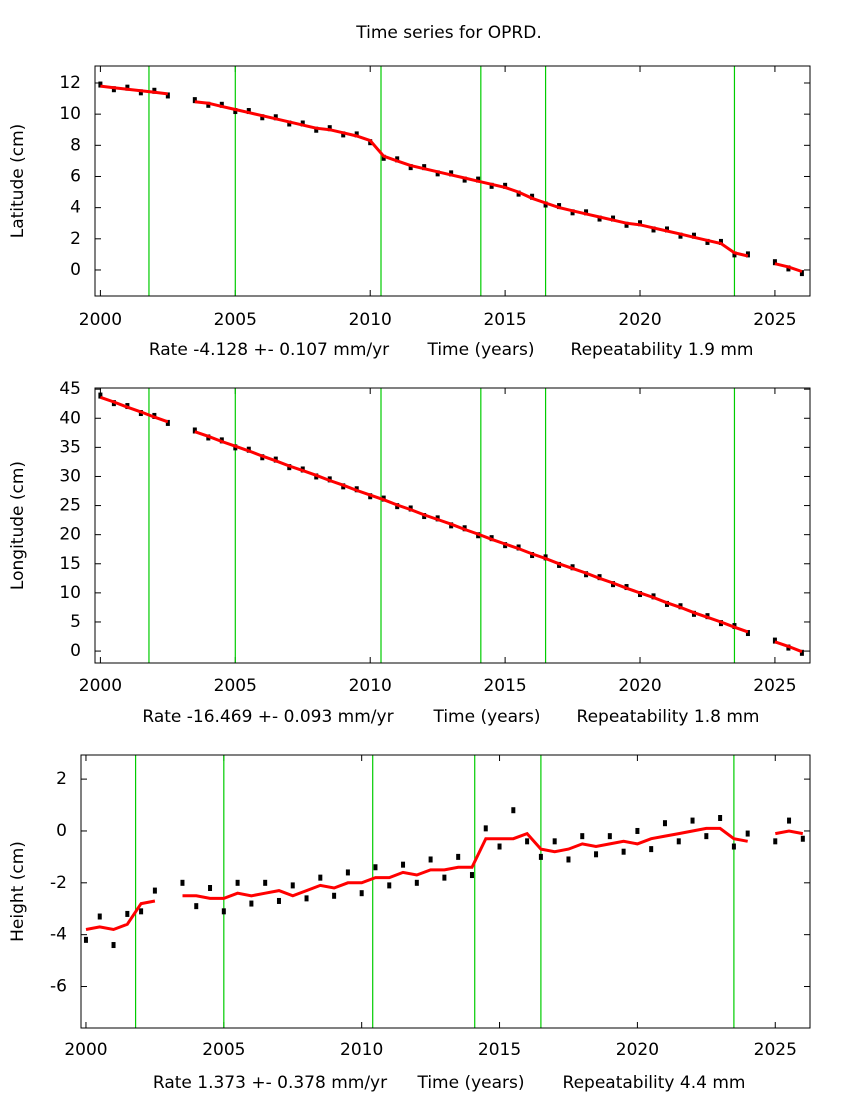 The height and width of the screenshot is (1104, 850). I want to click on y-tick-label: 4, so click(75, 208).